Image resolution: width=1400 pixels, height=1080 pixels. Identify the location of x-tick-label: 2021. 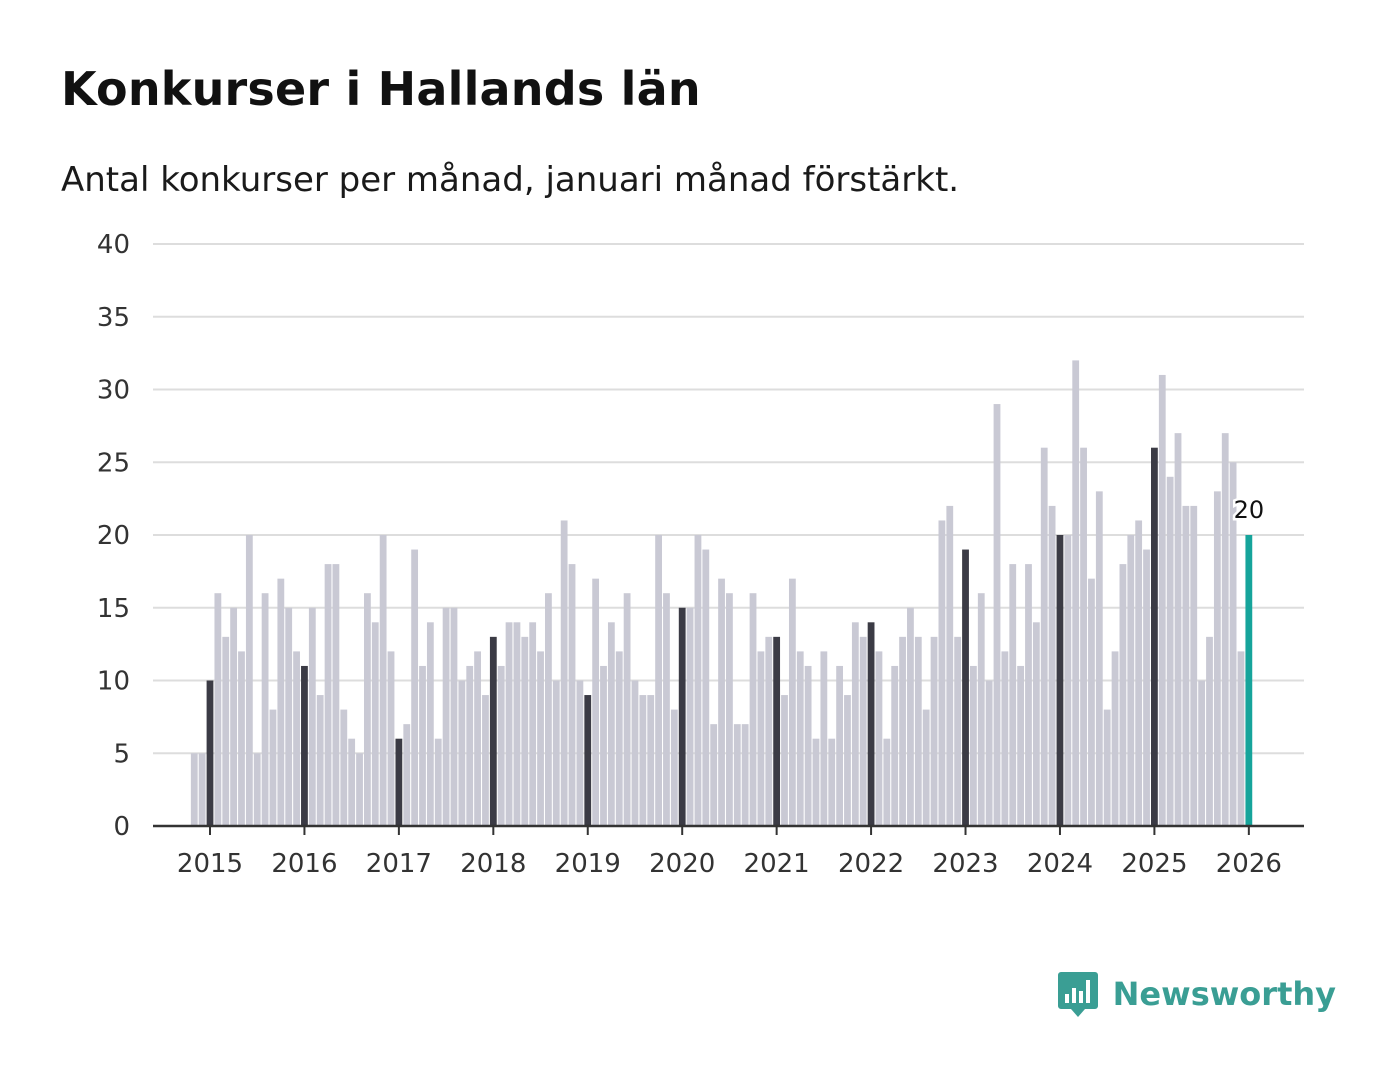
(777, 864).